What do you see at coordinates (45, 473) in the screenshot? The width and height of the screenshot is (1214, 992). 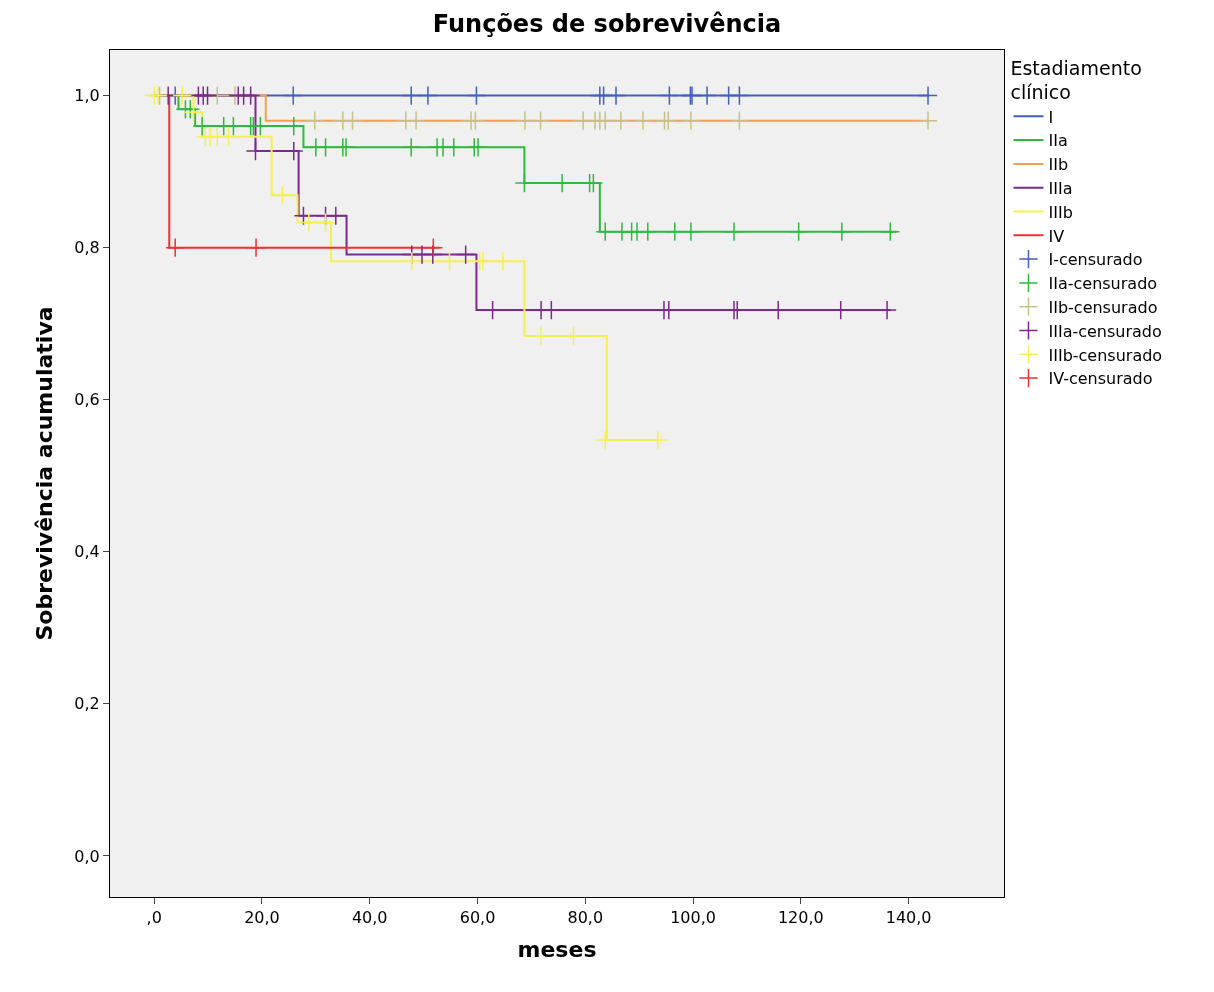 I see `y-axis-title: Sobrevivência acumulativa` at bounding box center [45, 473].